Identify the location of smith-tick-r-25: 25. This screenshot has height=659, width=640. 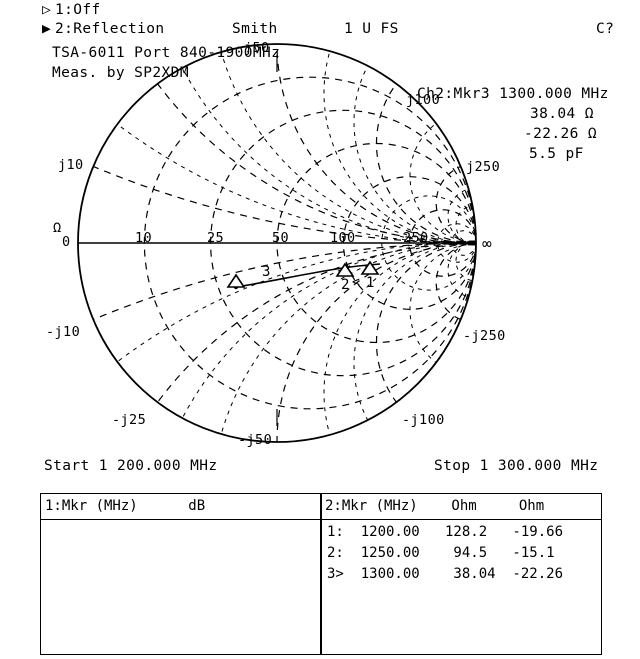
(216, 238).